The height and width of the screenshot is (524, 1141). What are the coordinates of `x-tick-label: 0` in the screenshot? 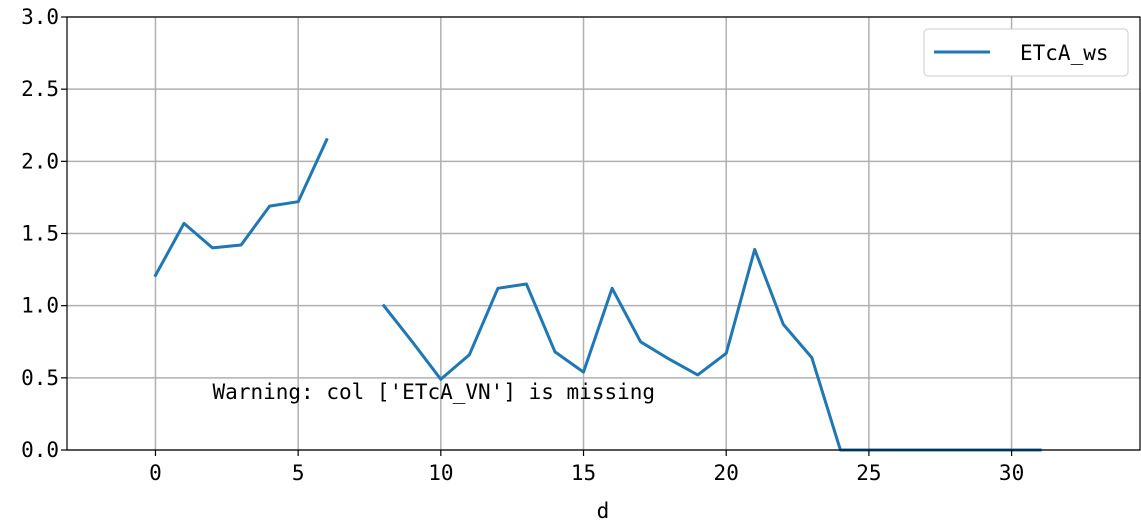 It's located at (155, 473).